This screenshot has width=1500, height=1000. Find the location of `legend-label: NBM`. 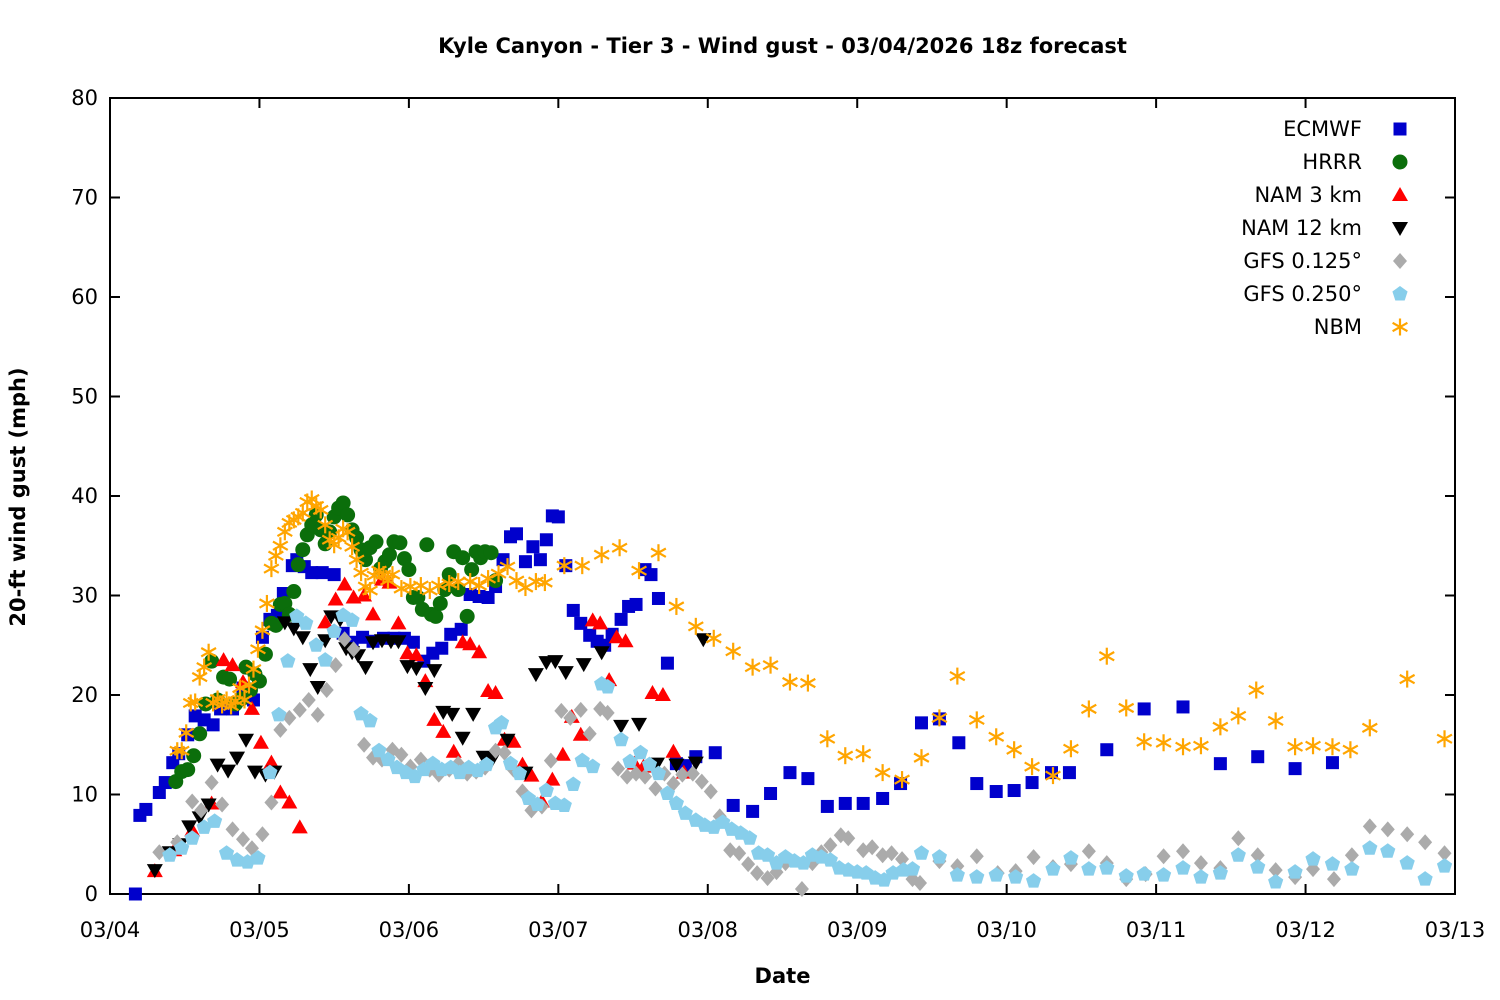

legend-label: NBM is located at coordinates (1337, 326).